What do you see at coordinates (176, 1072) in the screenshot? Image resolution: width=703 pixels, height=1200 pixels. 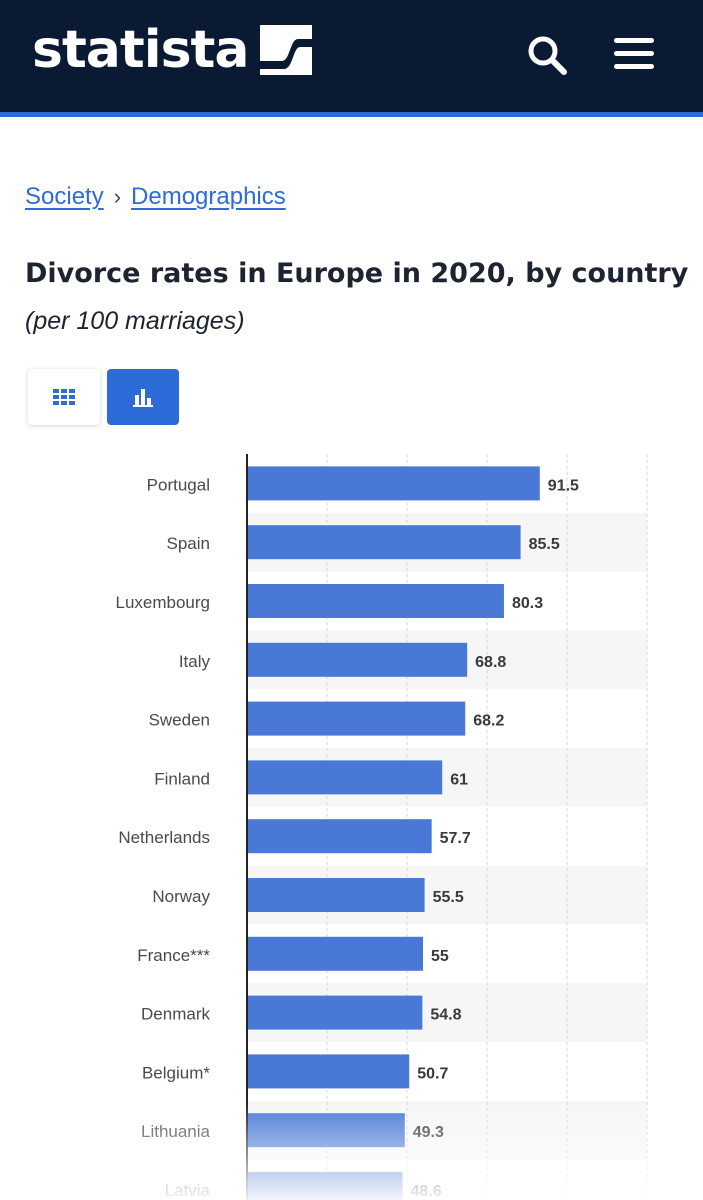 I see `category-label: Belgium*` at bounding box center [176, 1072].